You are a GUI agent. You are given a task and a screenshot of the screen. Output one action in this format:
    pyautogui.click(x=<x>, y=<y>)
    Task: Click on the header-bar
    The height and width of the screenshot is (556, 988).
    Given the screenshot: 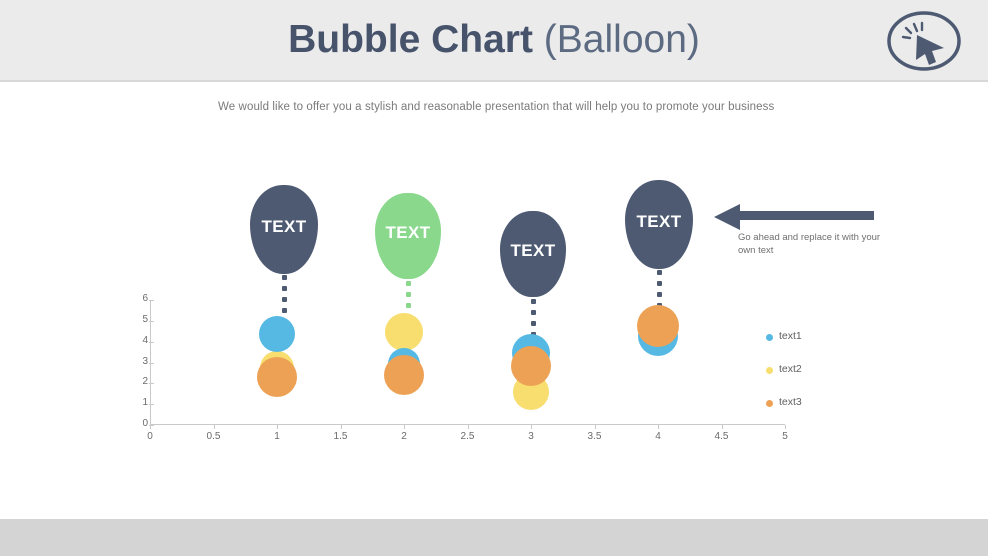 What is the action you would take?
    pyautogui.click(x=494, y=41)
    